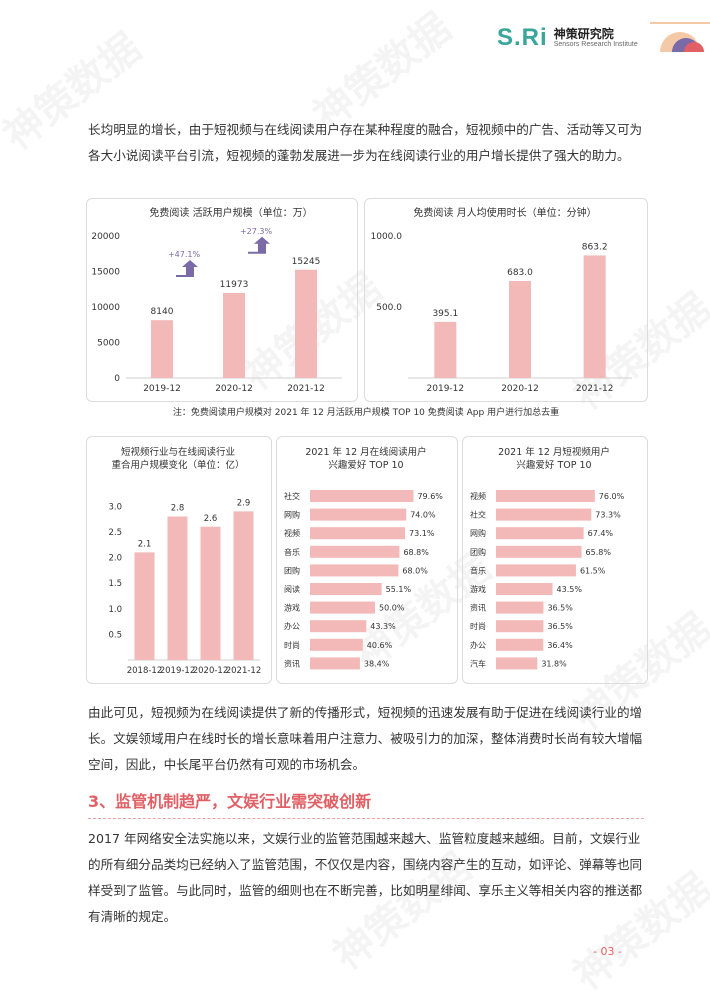 The image size is (710, 1001). I want to click on y-tick-label: 10000, so click(105, 308).